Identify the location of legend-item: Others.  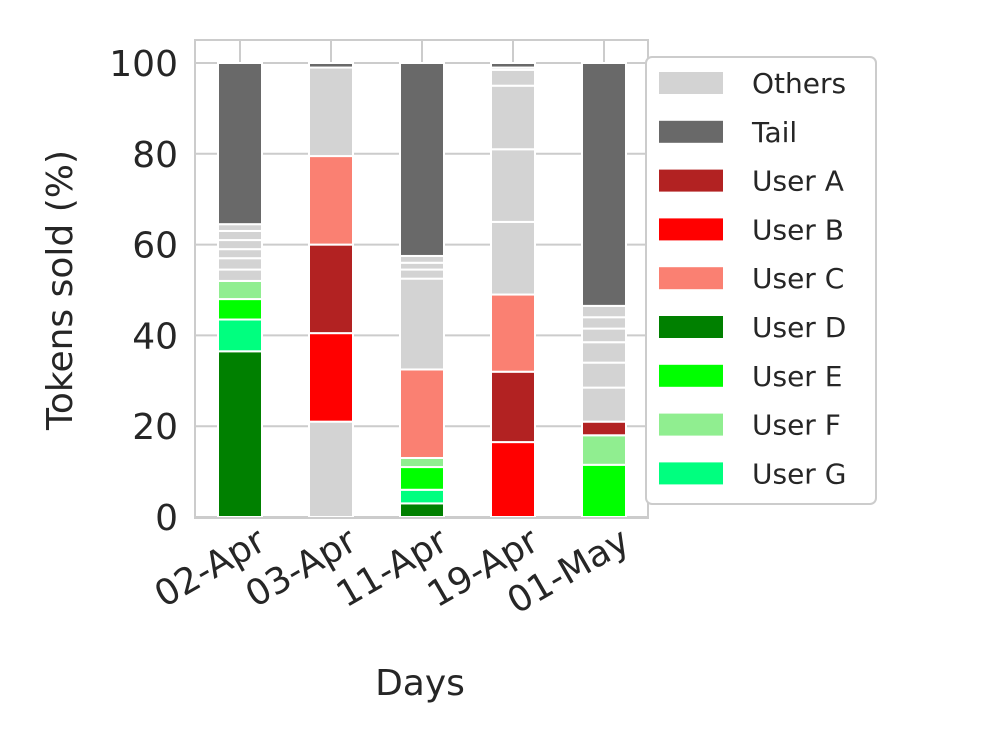
(752, 83).